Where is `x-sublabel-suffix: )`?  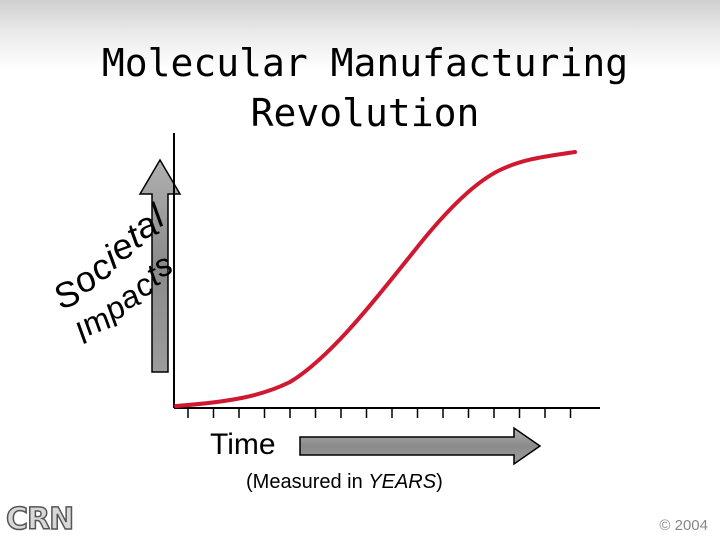
x-sublabel-suffix: ) is located at coordinates (439, 482).